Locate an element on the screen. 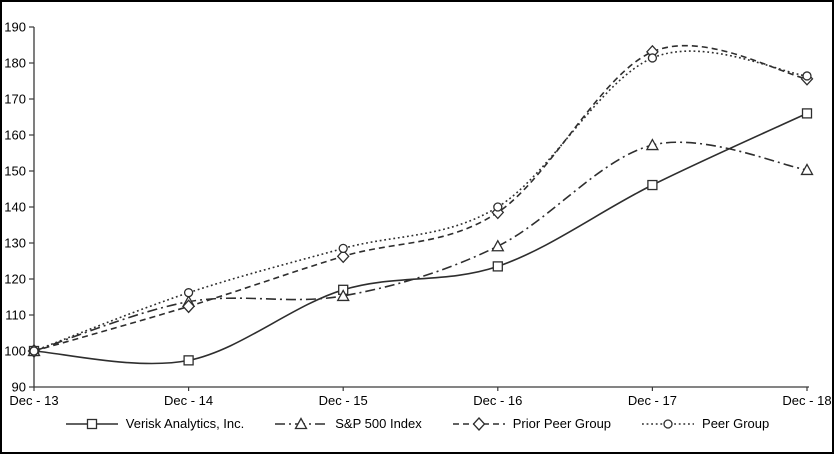 The image size is (834, 454). legend-label: Verisk Analytics, Inc. is located at coordinates (185, 423).